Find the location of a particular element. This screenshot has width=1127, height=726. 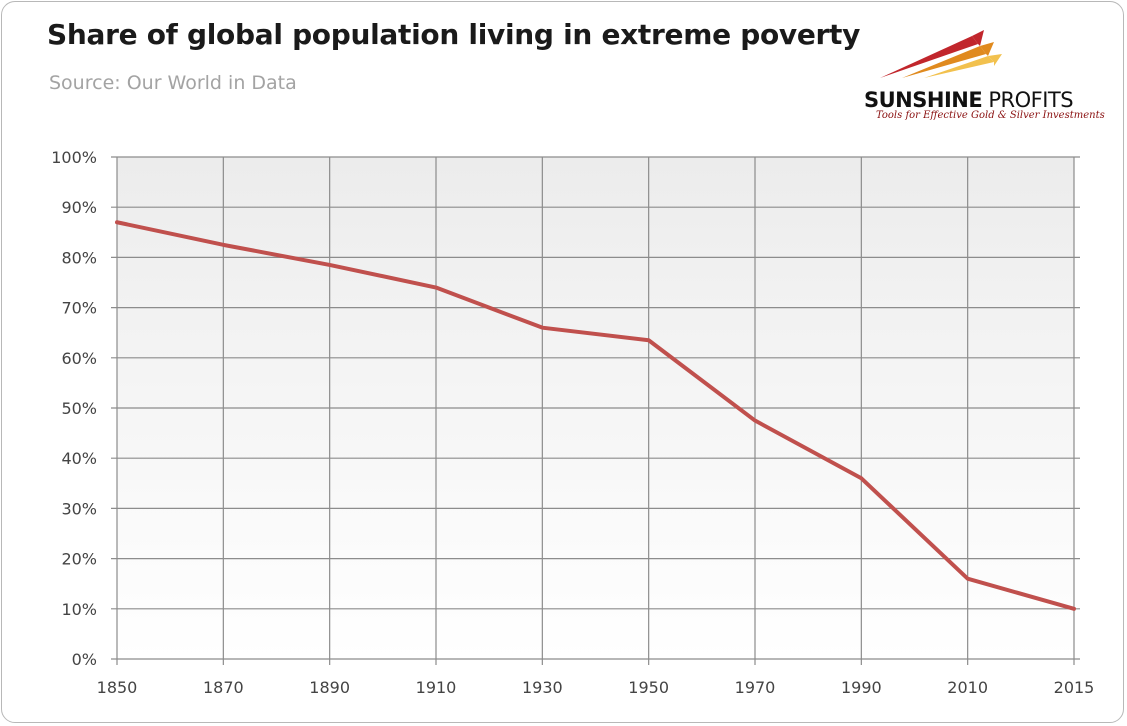

y-tick-label: 10% is located at coordinates (79, 609).